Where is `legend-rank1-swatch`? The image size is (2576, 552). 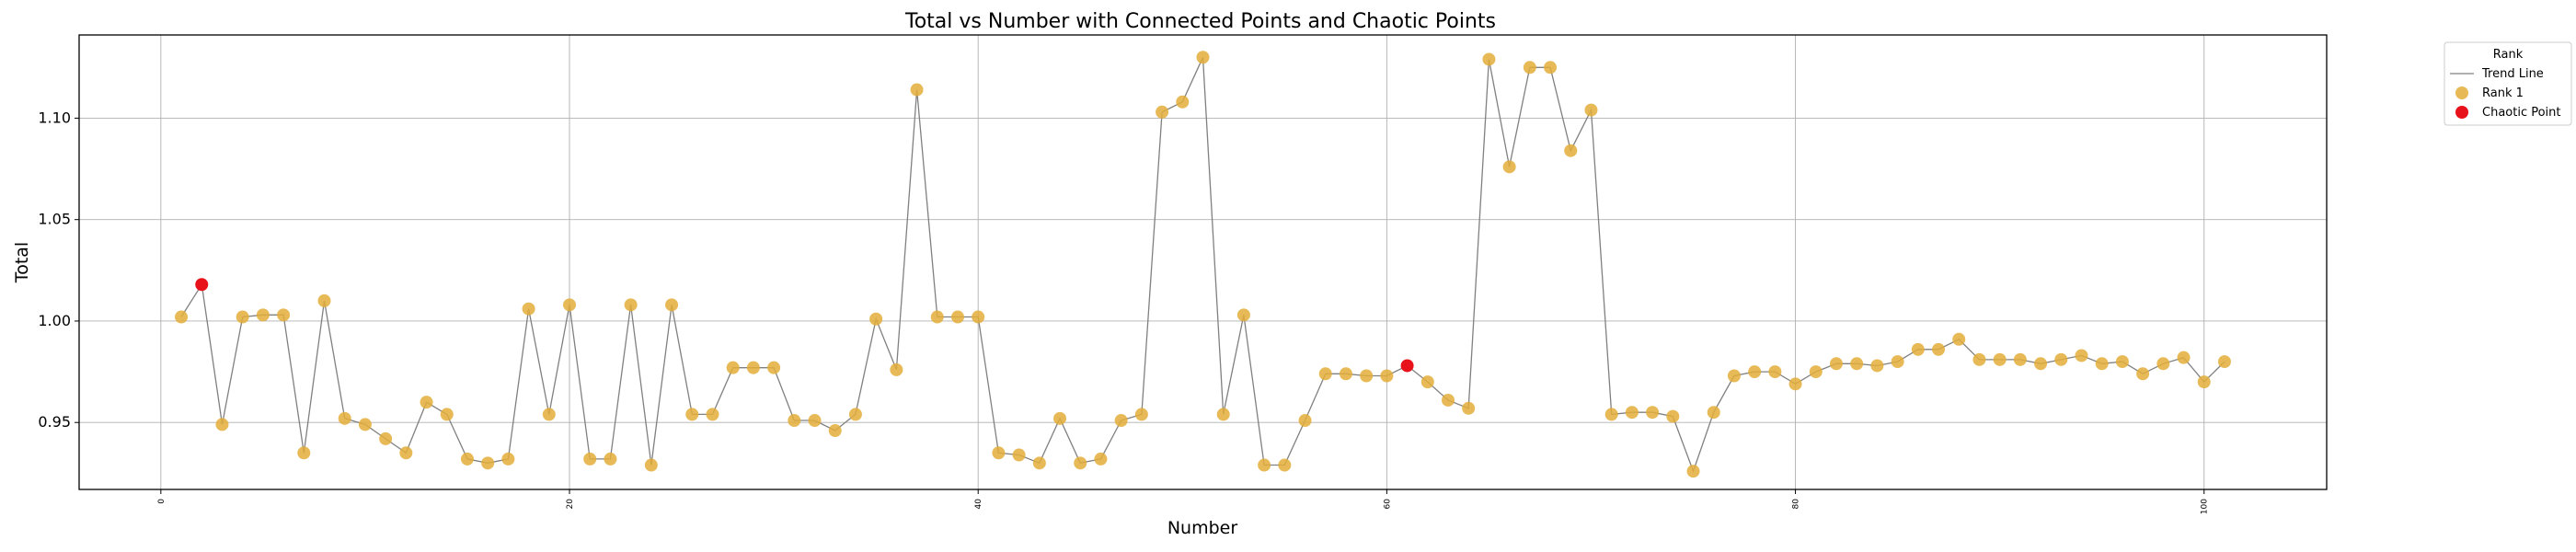 legend-rank1-swatch is located at coordinates (2461, 92).